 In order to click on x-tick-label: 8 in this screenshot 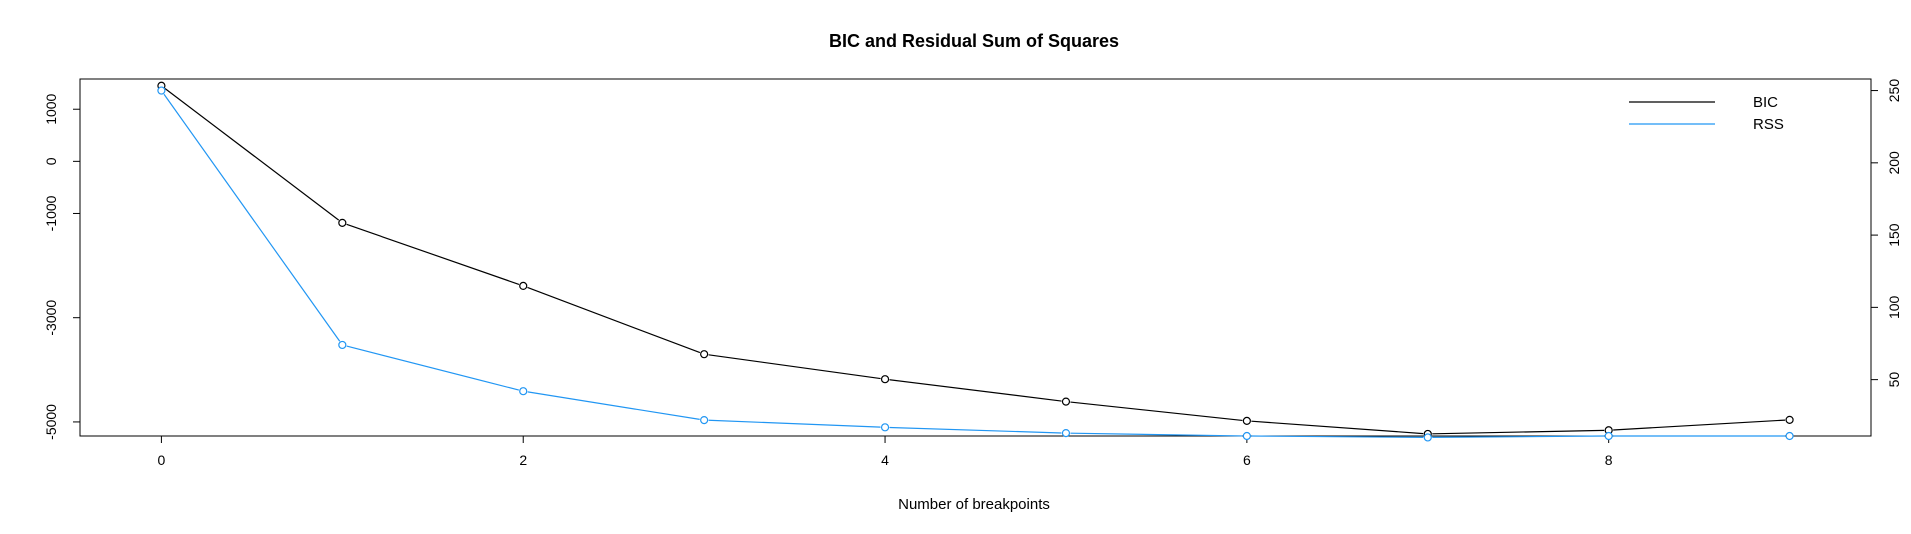, I will do `click(1609, 460)`.